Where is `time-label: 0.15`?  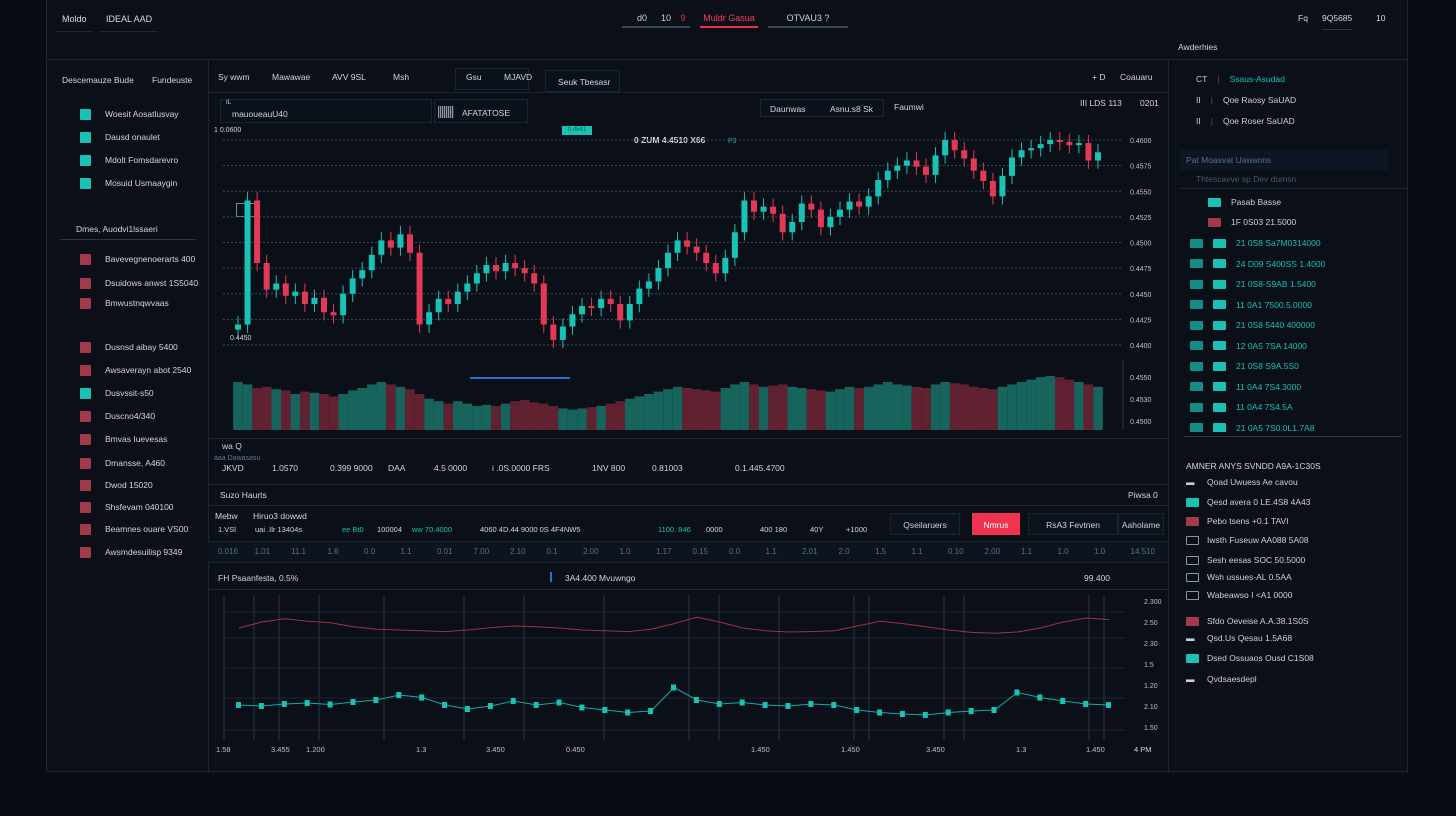
time-label: 0.15 is located at coordinates (700, 551).